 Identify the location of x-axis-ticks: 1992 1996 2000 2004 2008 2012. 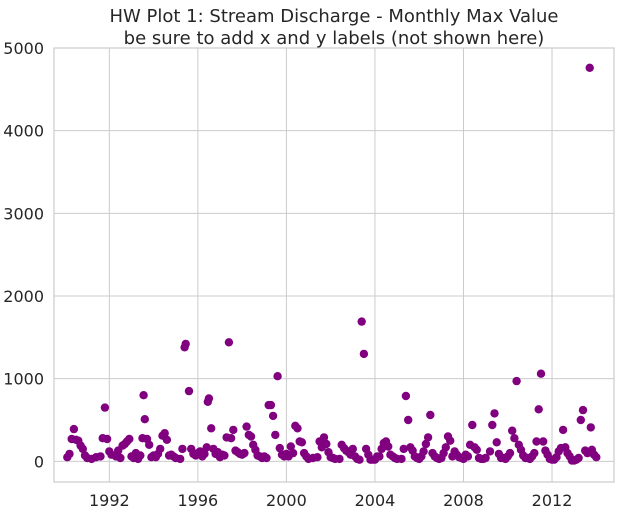
(330, 500).